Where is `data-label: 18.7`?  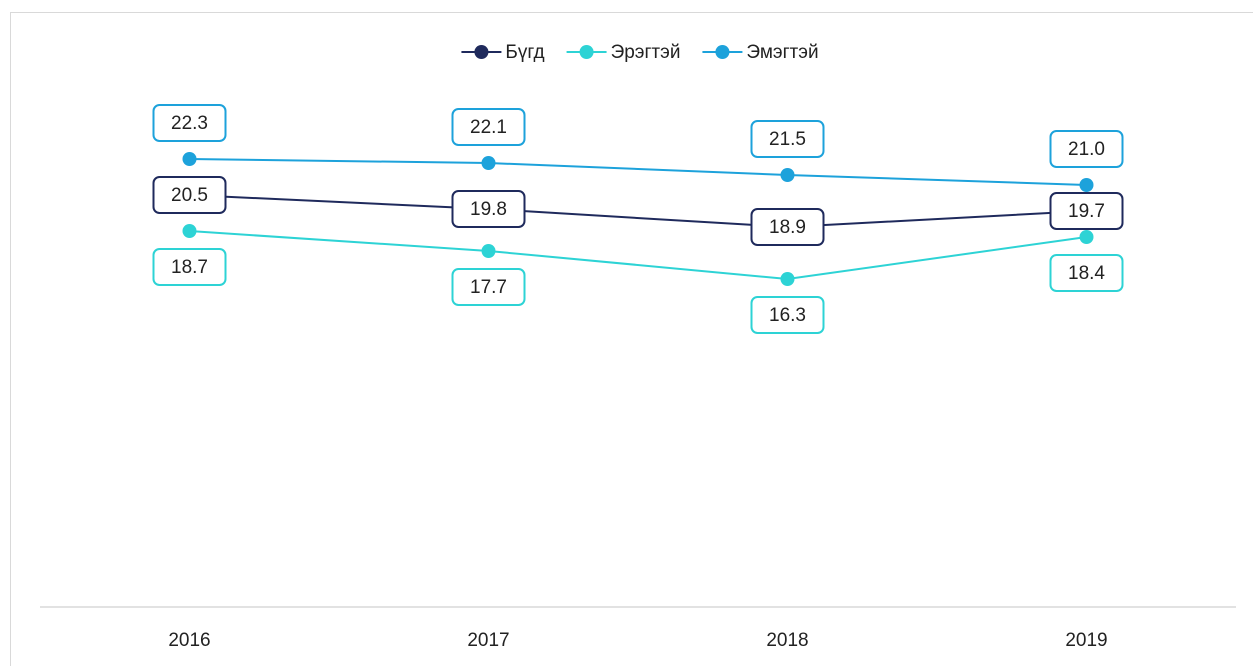
data-label: 18.7 is located at coordinates (189, 267).